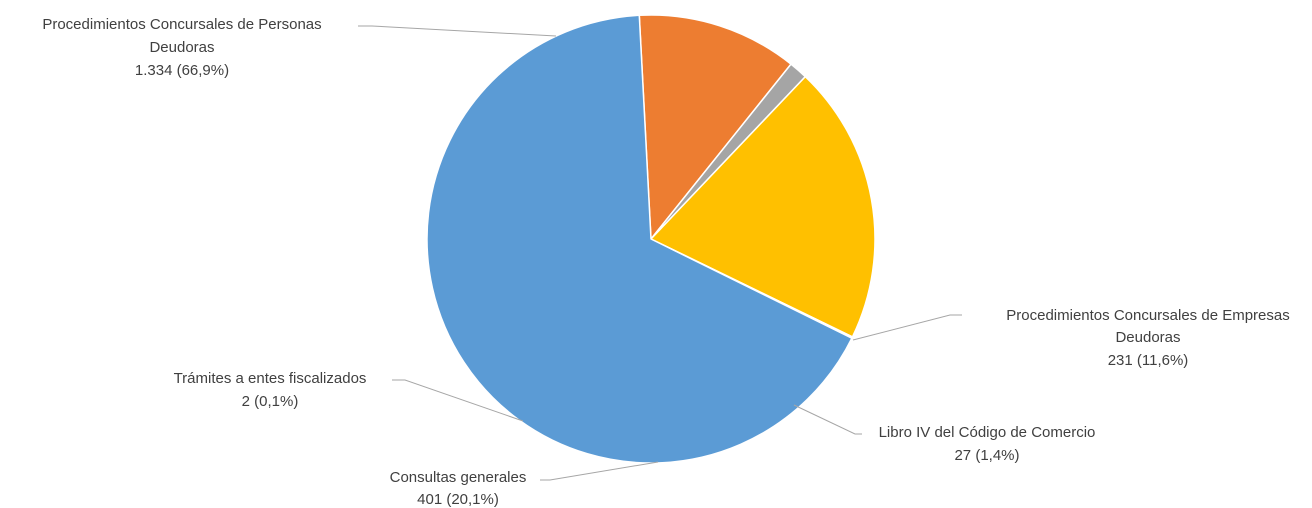  I want to click on leader-line-empresas, so click(907, 327).